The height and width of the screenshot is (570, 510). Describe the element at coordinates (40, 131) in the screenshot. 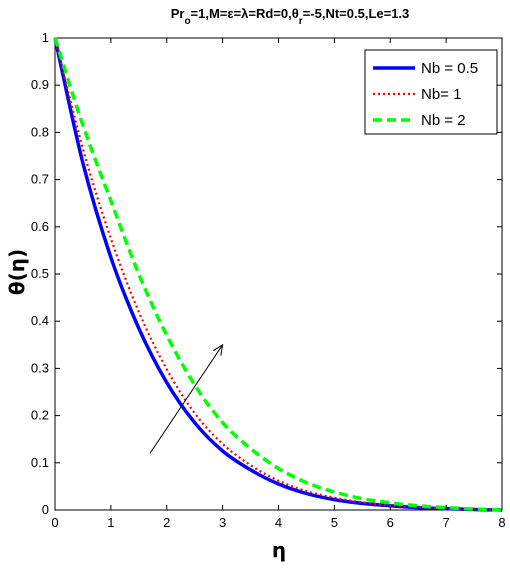

I see `y-tick-label: 0.8` at that location.